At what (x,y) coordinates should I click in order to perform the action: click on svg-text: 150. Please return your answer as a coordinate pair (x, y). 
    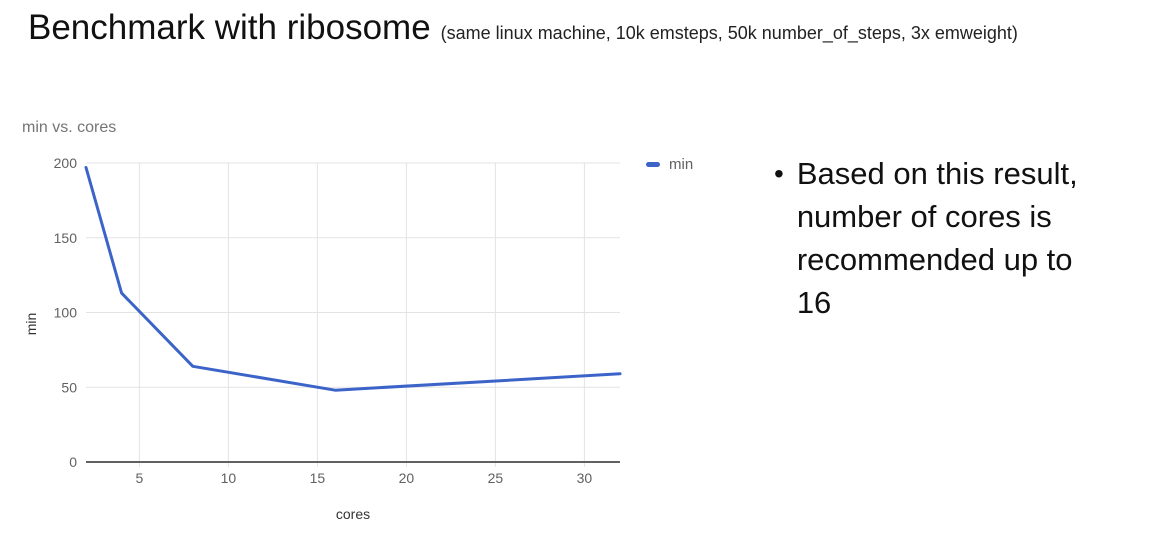
    Looking at the image, I should click on (66, 238).